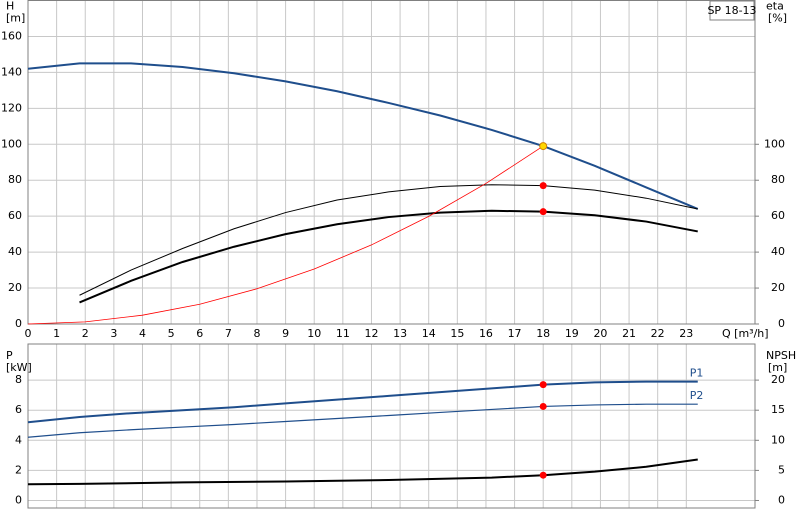  What do you see at coordinates (543, 333) in the screenshot?
I see `x-tick-label: 18` at bounding box center [543, 333].